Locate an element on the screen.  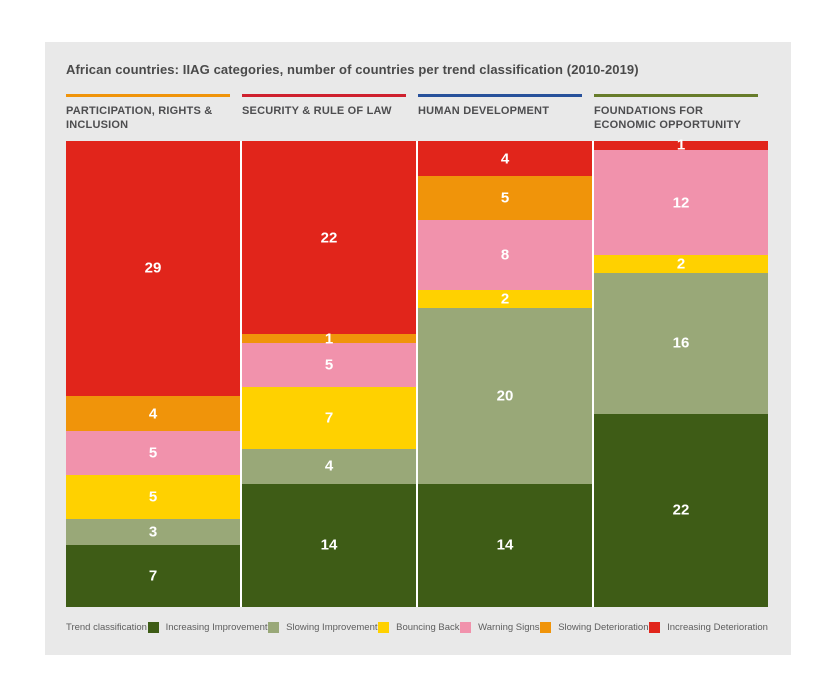
legend-item-label: Warning Signs is located at coordinates (509, 627).